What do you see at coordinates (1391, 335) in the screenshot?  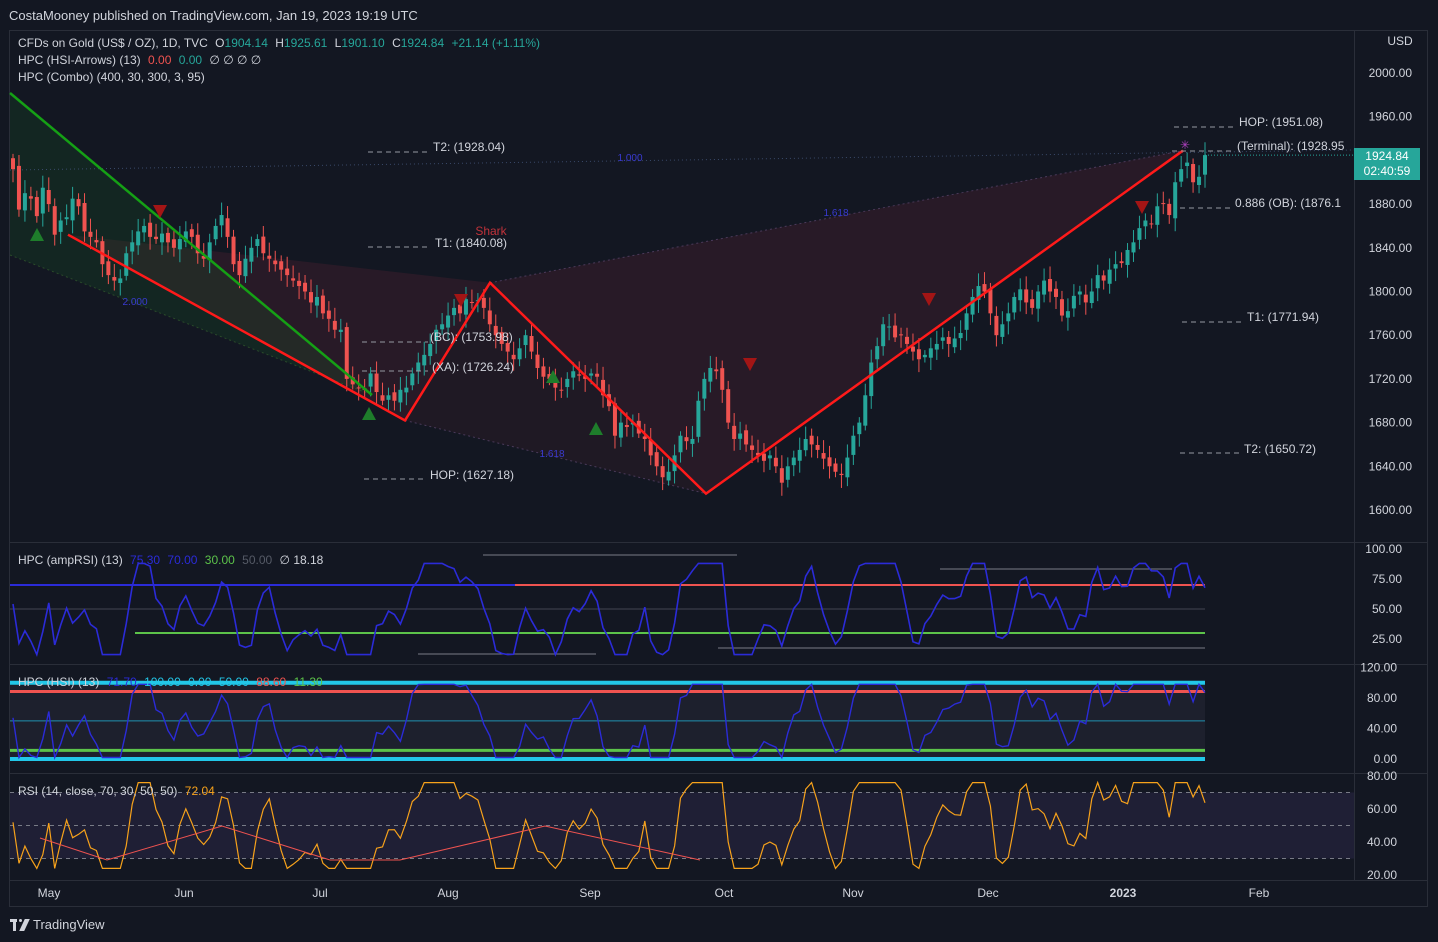 I see `price-axis-tick: 1760.00` at bounding box center [1391, 335].